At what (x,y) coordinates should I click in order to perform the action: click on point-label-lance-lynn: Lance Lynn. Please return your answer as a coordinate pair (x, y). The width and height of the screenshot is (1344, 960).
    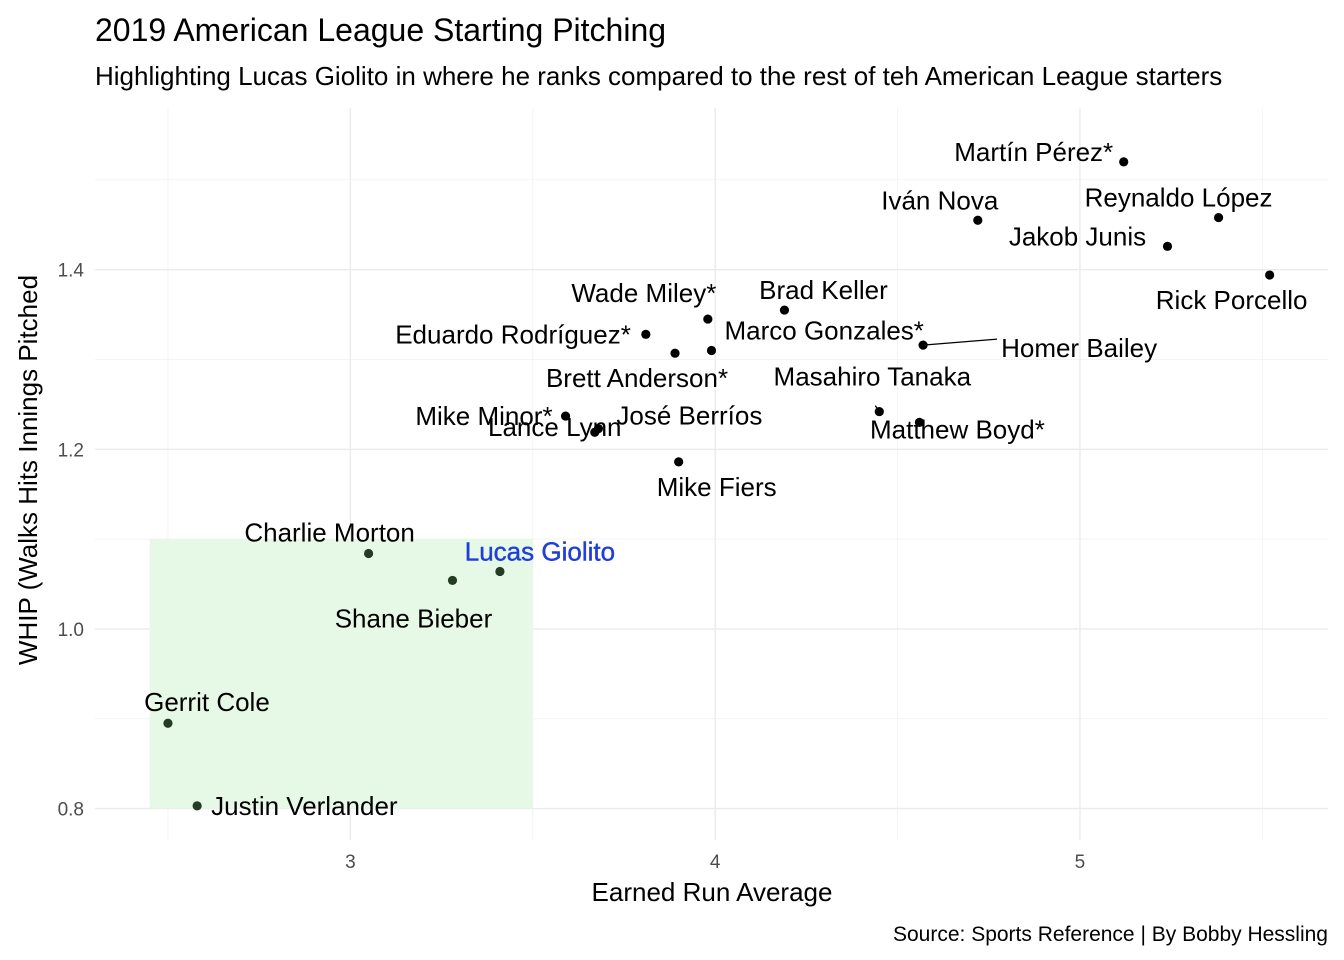
    Looking at the image, I should click on (554, 427).